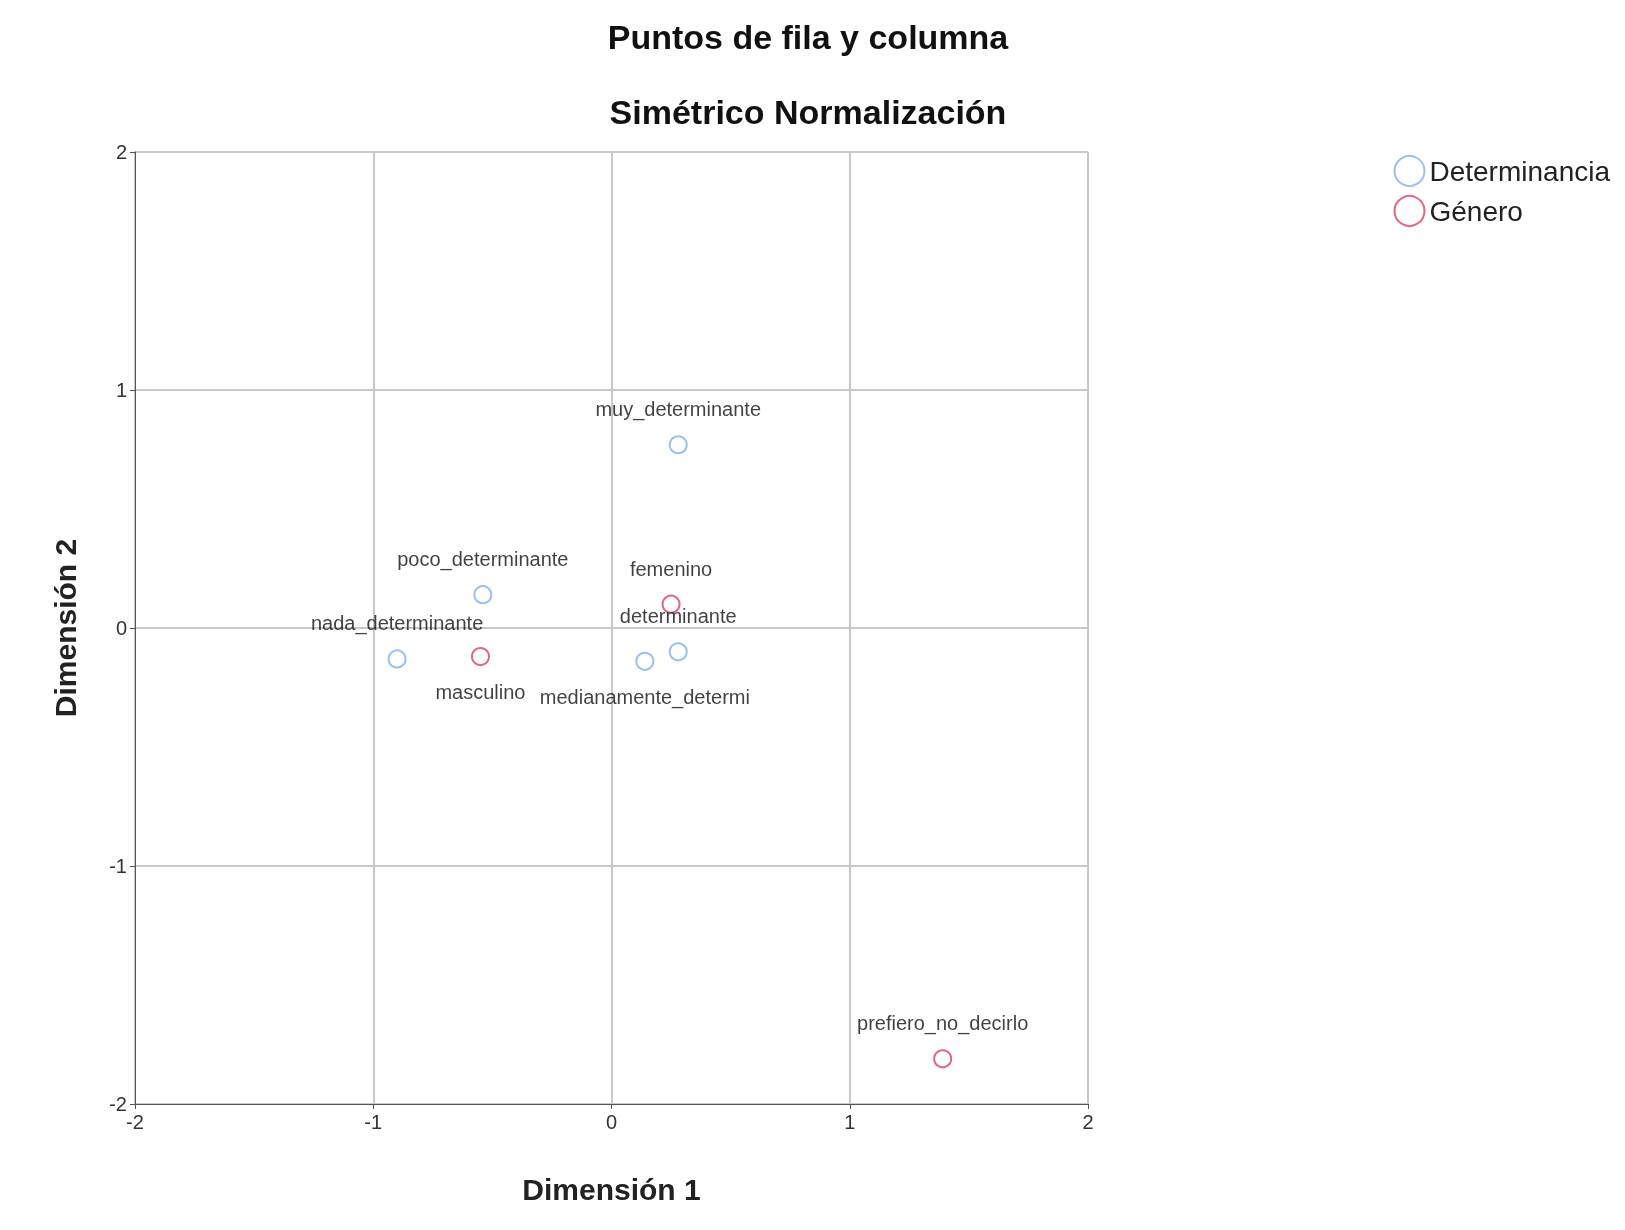 The image size is (1625, 1230). What do you see at coordinates (397, 624) in the screenshot?
I see `annotation: nada_determinante` at bounding box center [397, 624].